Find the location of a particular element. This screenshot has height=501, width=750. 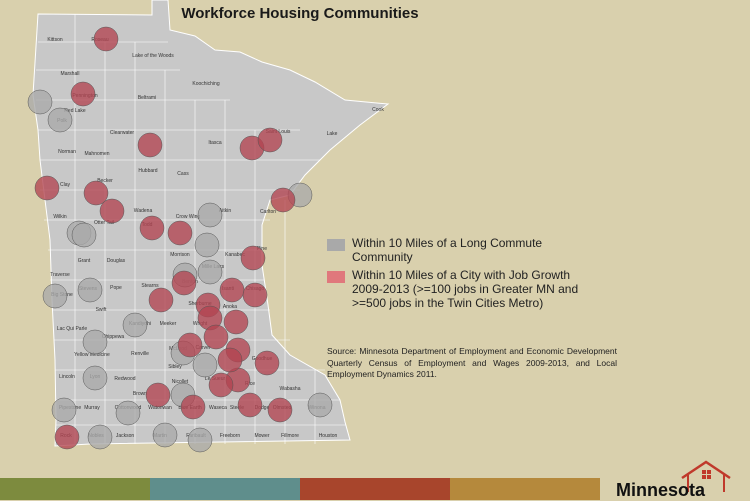

bar-segment-ochre is located at coordinates (525, 489).